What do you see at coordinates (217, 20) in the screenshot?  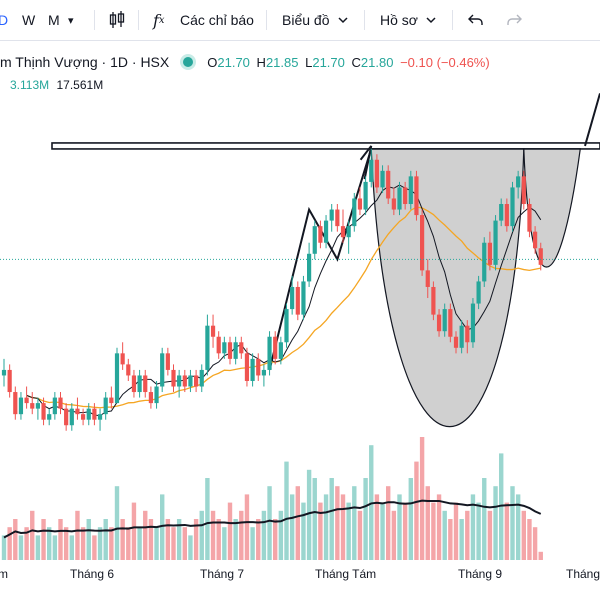 I see `indicators-button: Các chỉ báo` at bounding box center [217, 20].